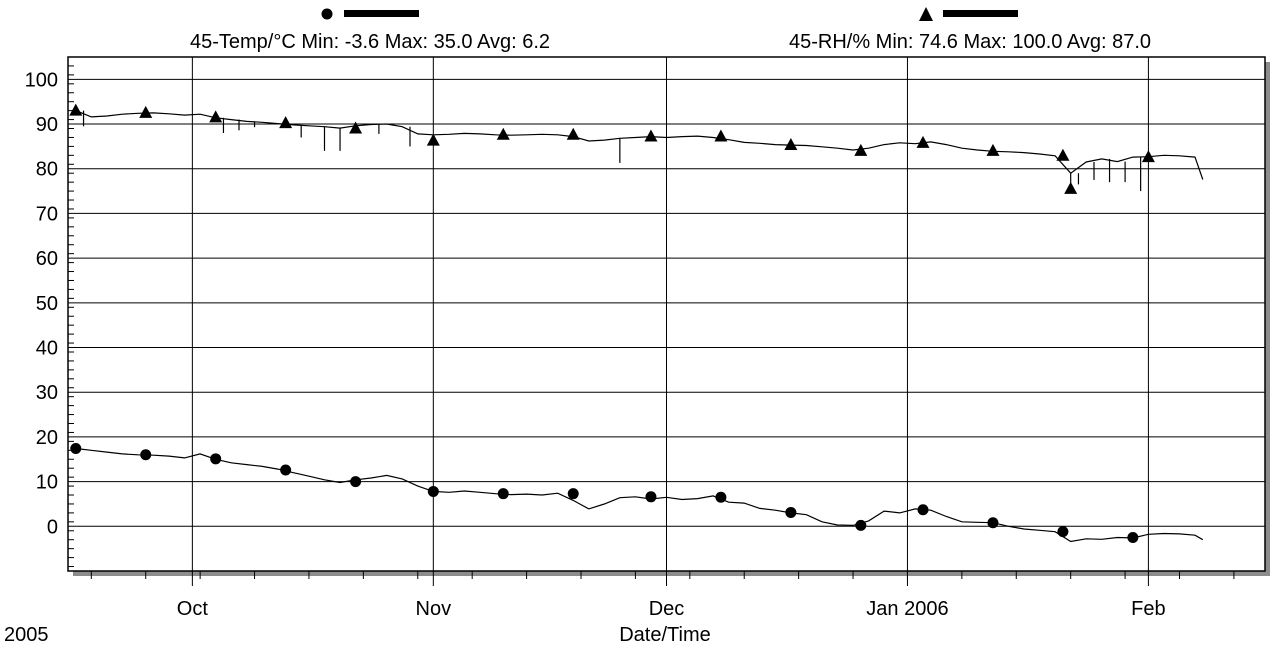 Image resolution: width=1278 pixels, height=650 pixels. I want to click on x-axis: Oct Nov Dec Jan 2006 Feb, so click(662, 595).